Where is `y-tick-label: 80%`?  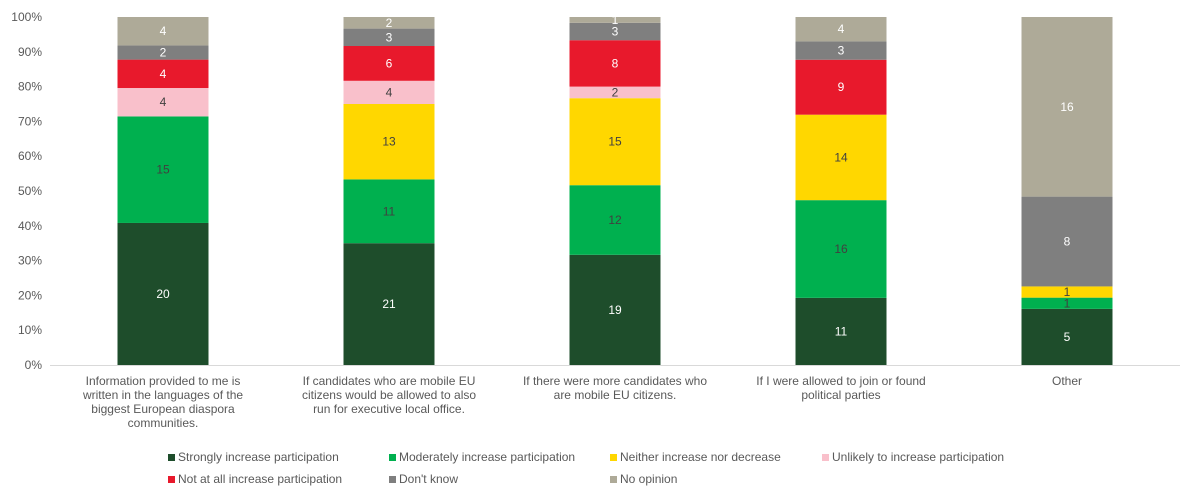
y-tick-label: 80% is located at coordinates (30, 87).